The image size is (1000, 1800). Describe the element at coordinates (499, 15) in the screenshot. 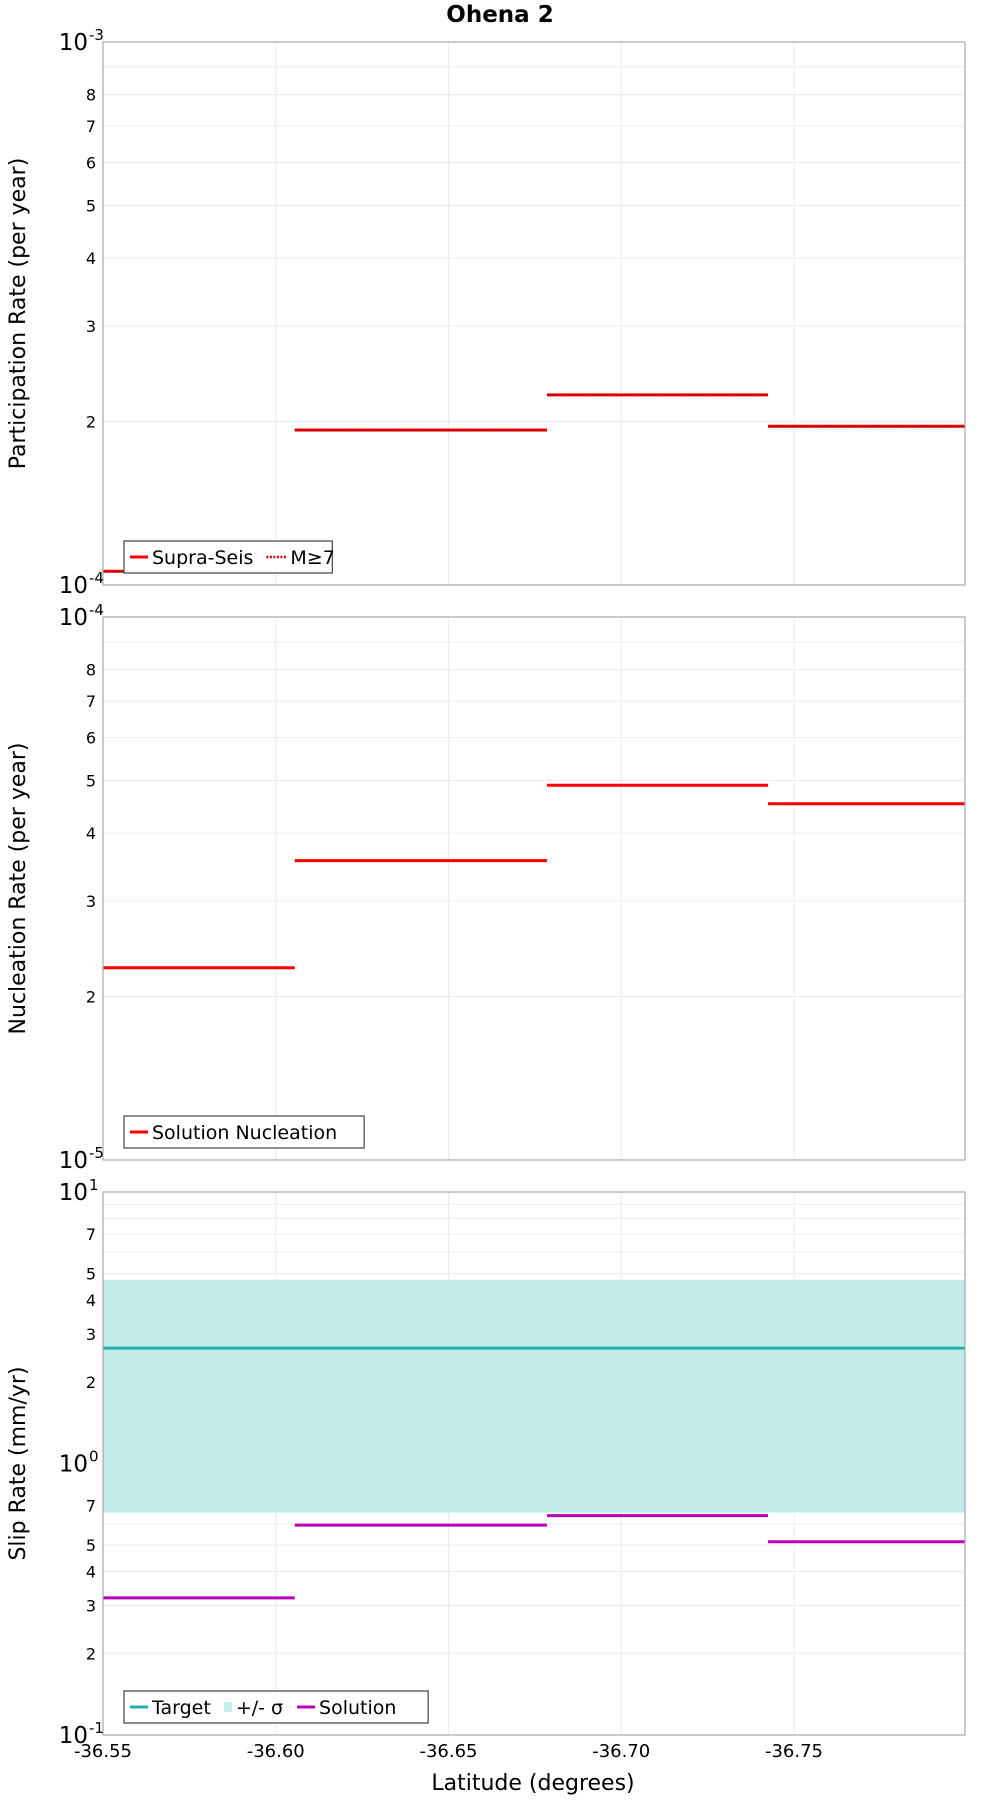

I see `chart-title: Ohena 2` at that location.